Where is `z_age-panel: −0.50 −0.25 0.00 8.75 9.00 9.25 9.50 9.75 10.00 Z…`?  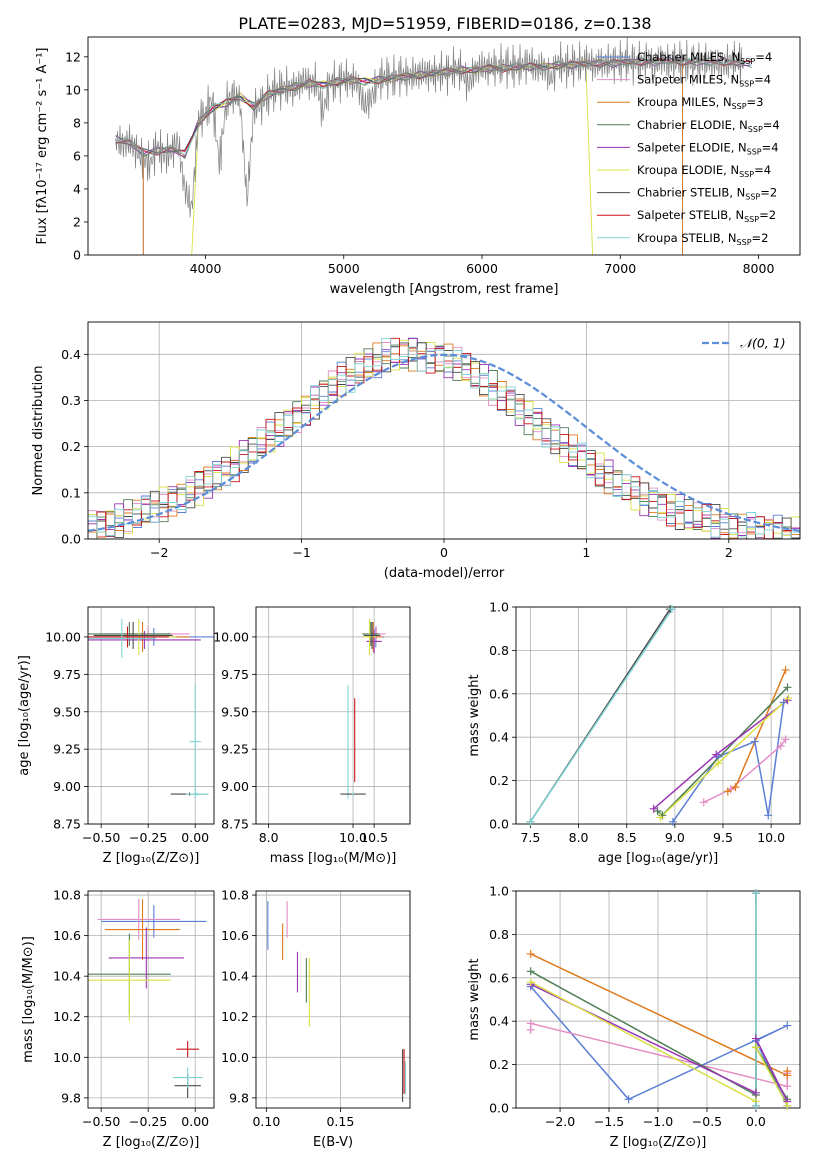
z_age-panel: −0.50 −0.25 0.00 8.75 9.00 9.25 9.50 9.75 10.00 Z… is located at coordinates (116, 736).